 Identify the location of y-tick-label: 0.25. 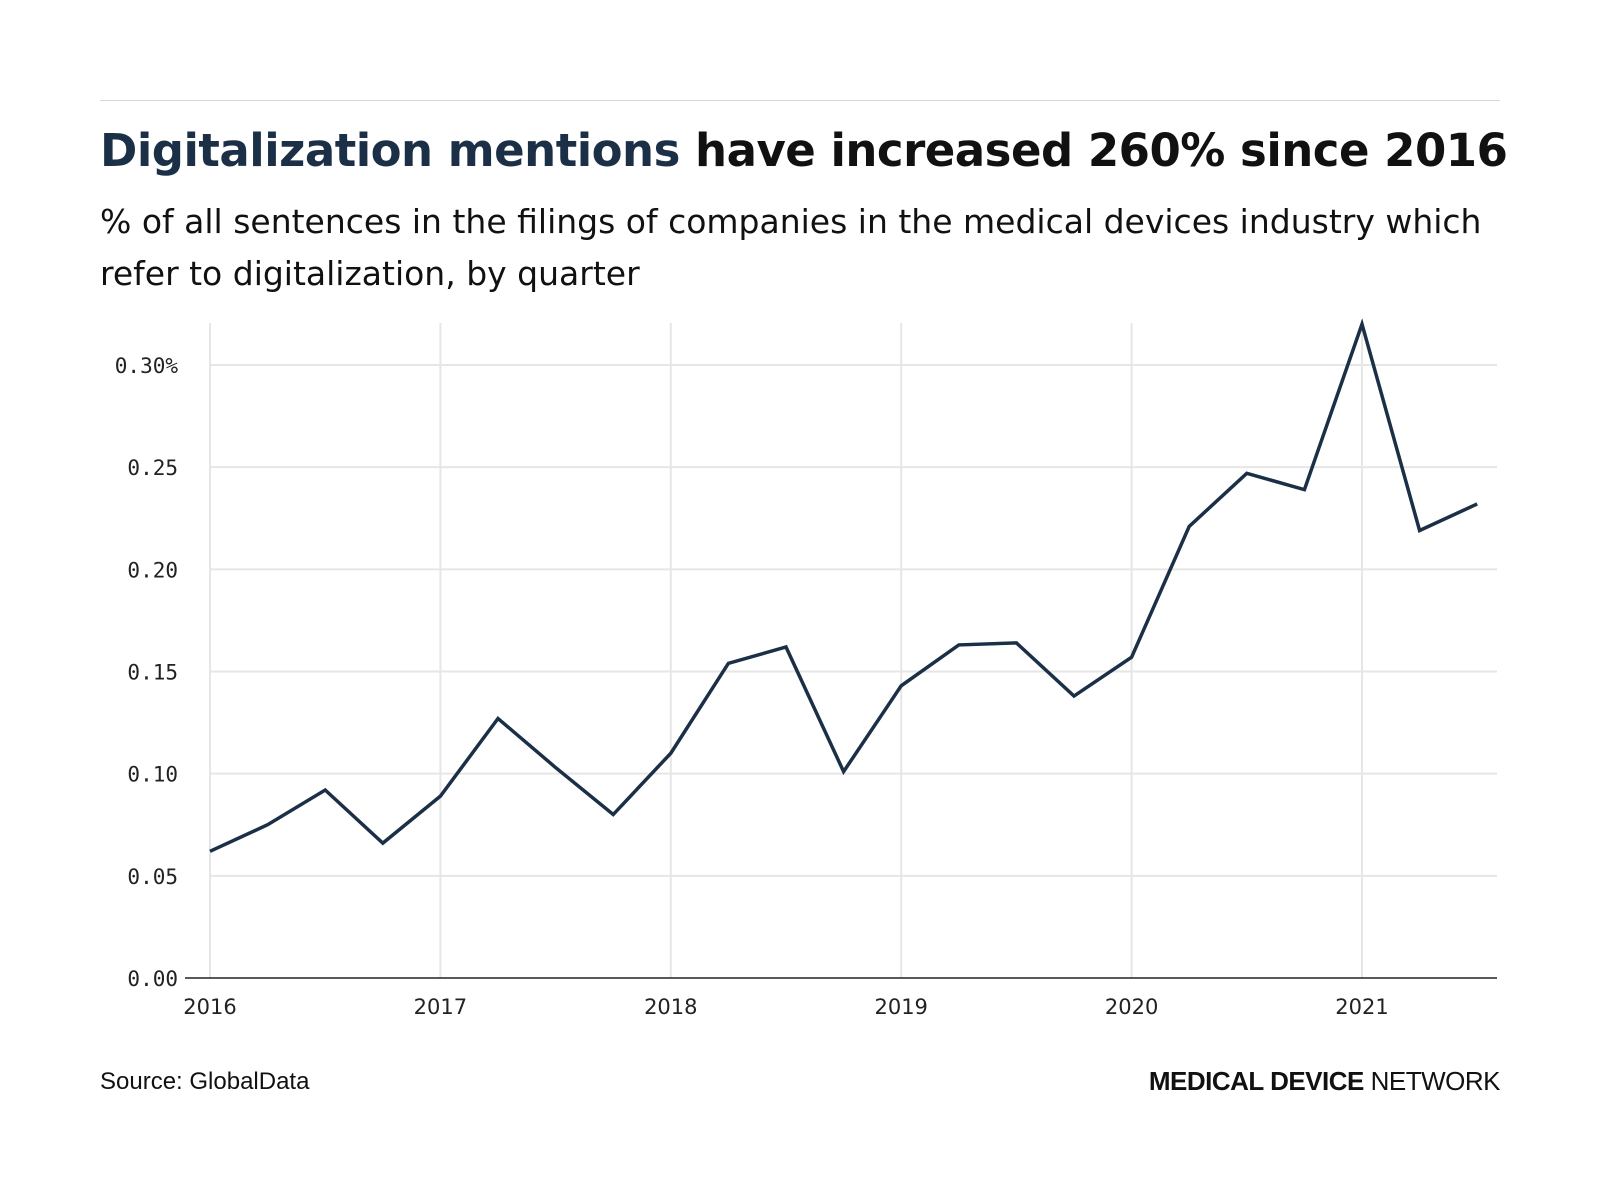
(152, 468).